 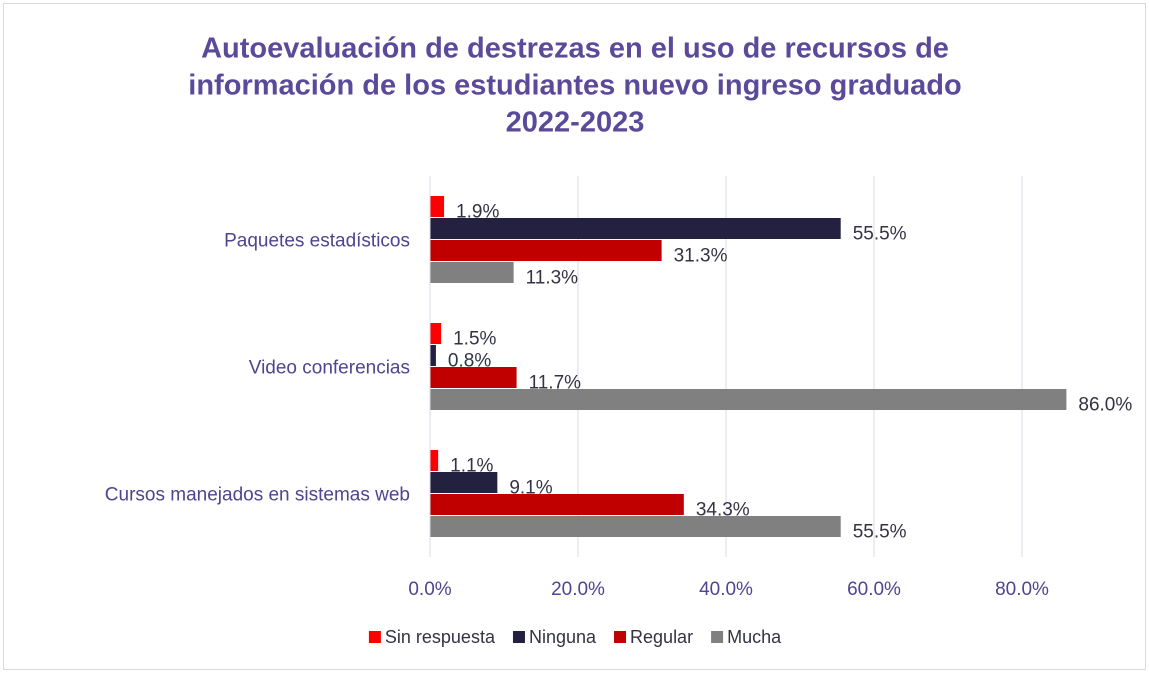 I want to click on chart-title: 2022-2023, so click(x=575, y=123).